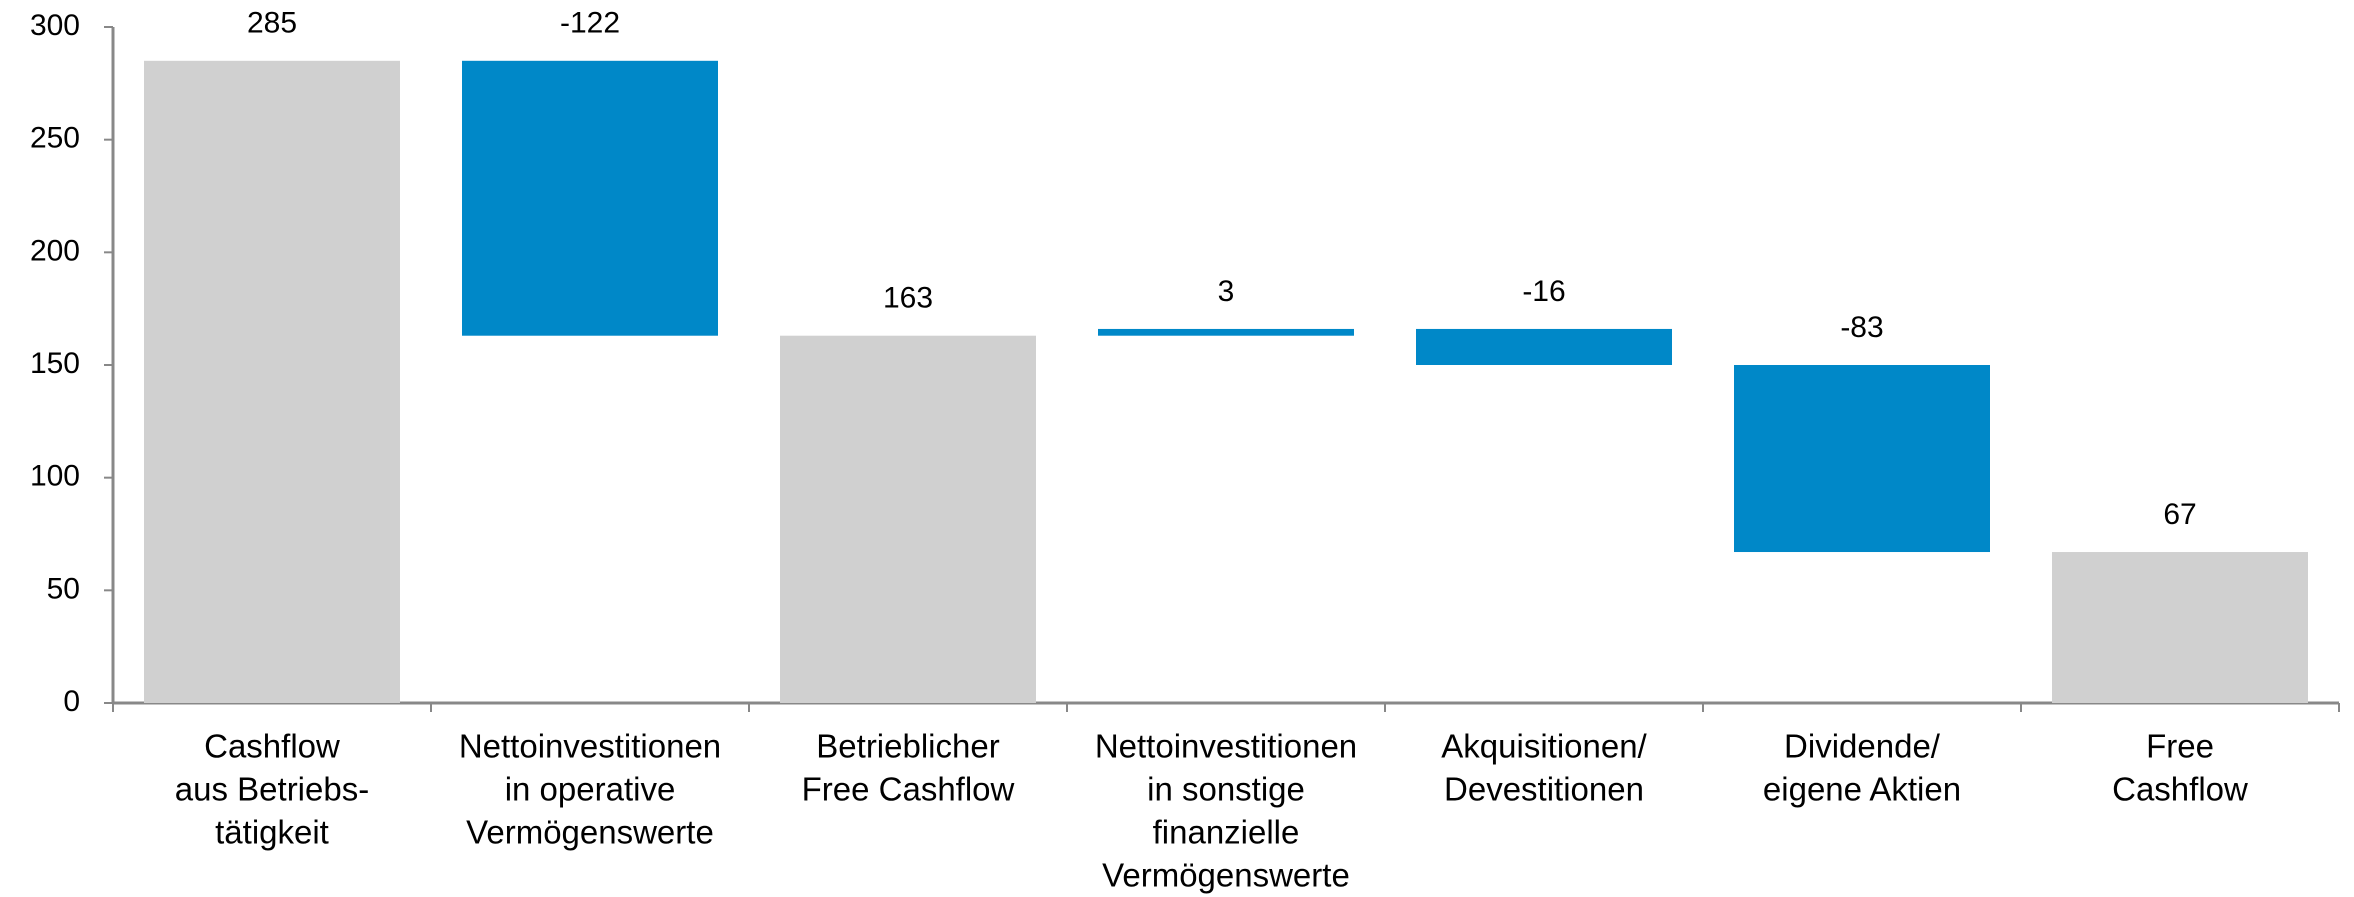  I want to click on data-label: -16, so click(1543, 291).